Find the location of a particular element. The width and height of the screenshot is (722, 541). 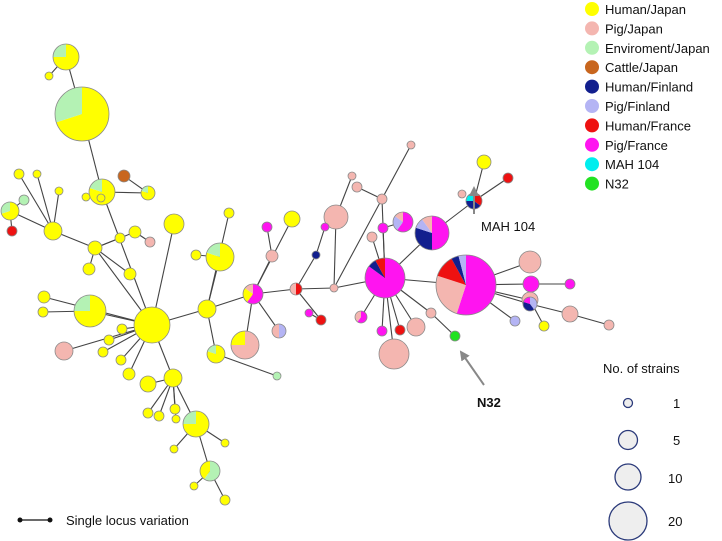

legend-label: Human/Japan is located at coordinates (645, 9).